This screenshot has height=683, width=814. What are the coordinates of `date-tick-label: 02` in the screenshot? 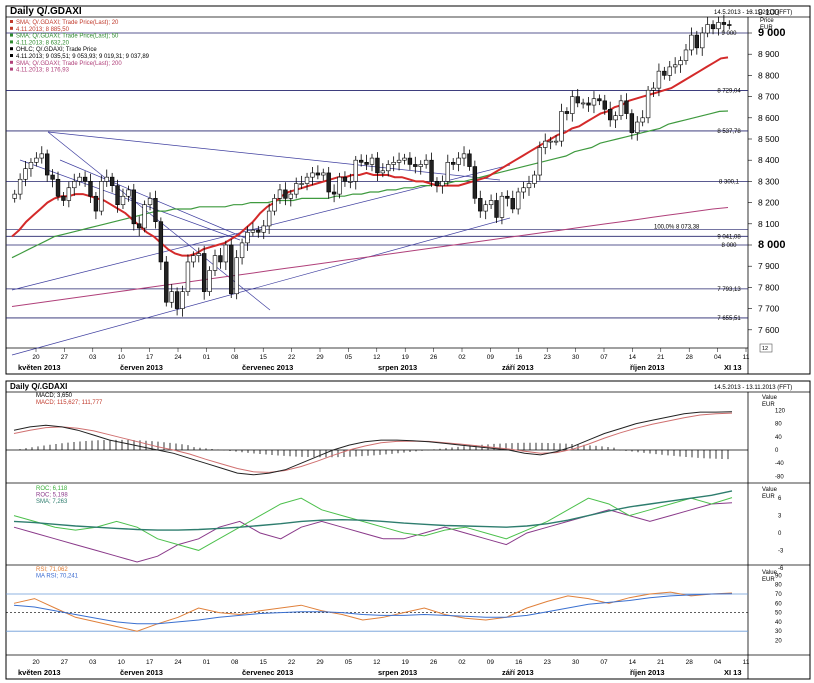 It's located at (462, 357).